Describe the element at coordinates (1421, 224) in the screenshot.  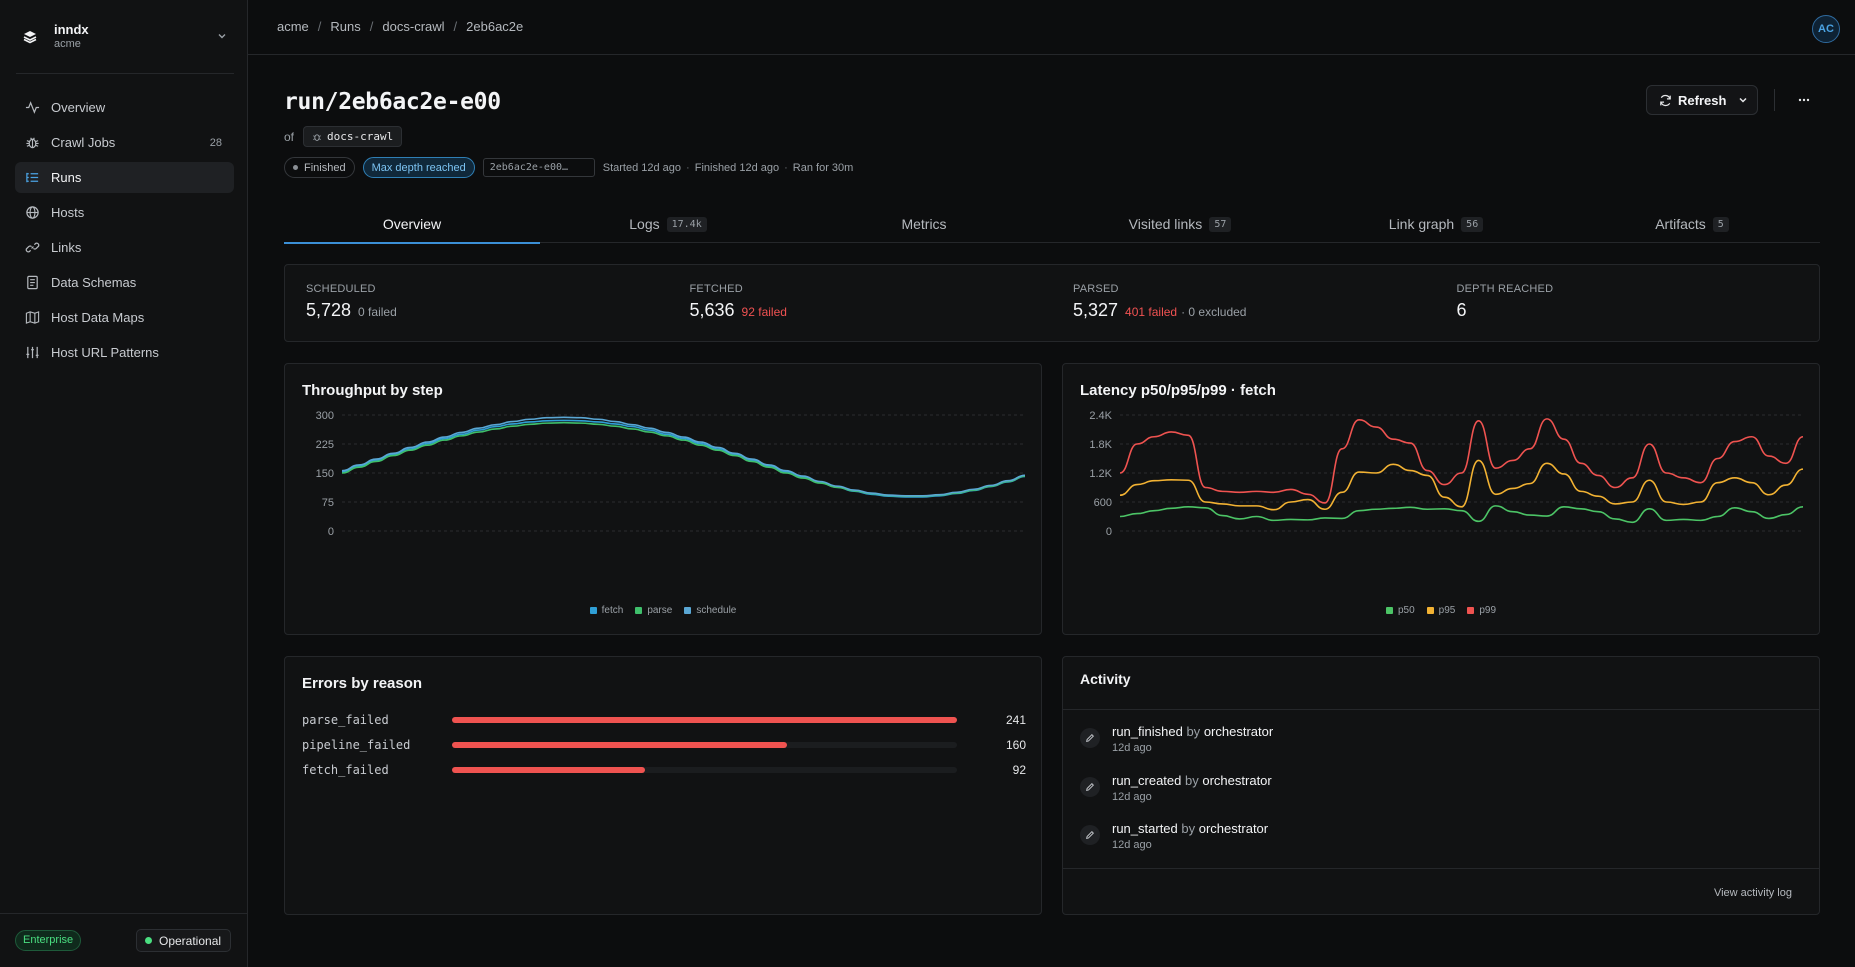
I see `tab-label: Link graph` at that location.